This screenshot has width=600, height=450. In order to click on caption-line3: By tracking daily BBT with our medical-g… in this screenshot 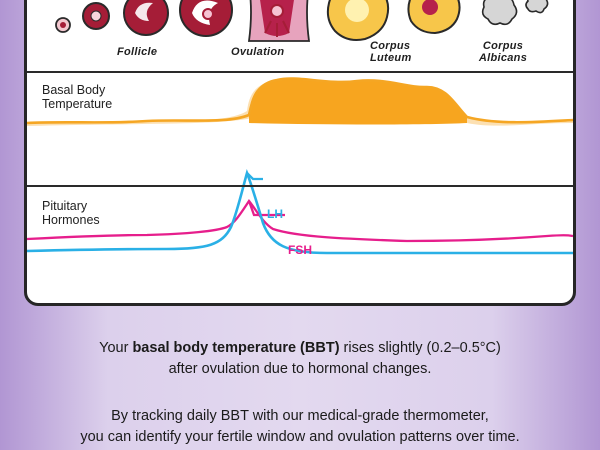, I will do `click(300, 416)`.